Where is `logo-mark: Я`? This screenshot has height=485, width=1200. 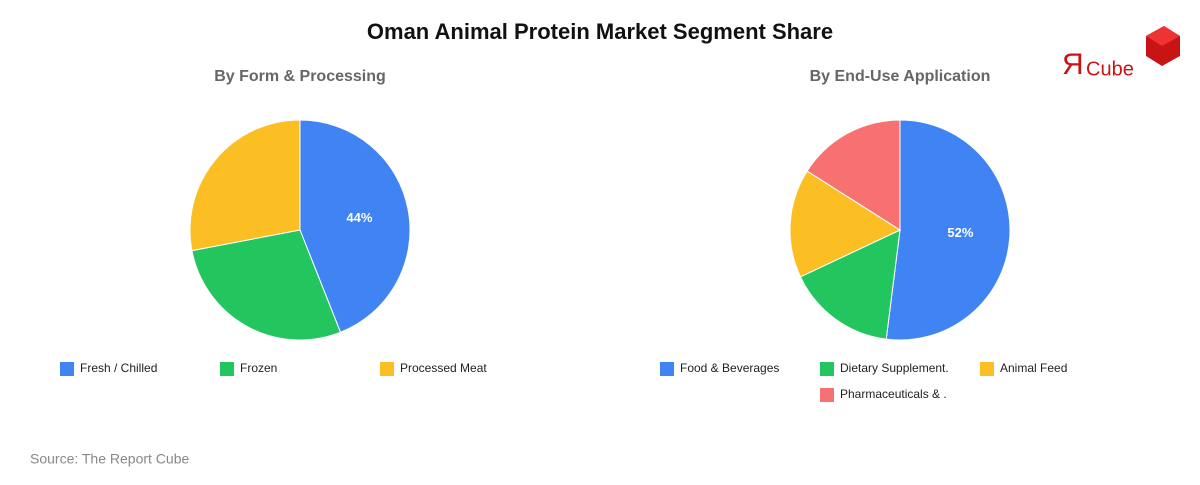 logo-mark: Я is located at coordinates (1073, 64).